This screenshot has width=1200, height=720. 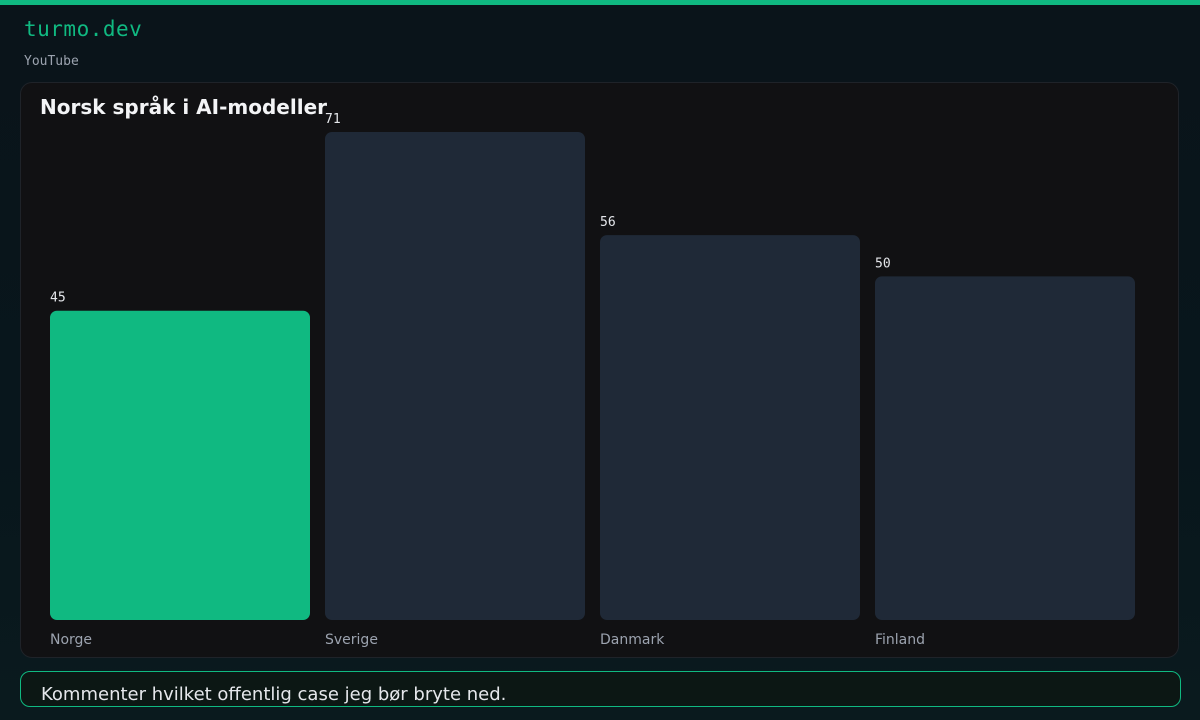 I want to click on category-label-sverige: Sverige, so click(x=351, y=640).